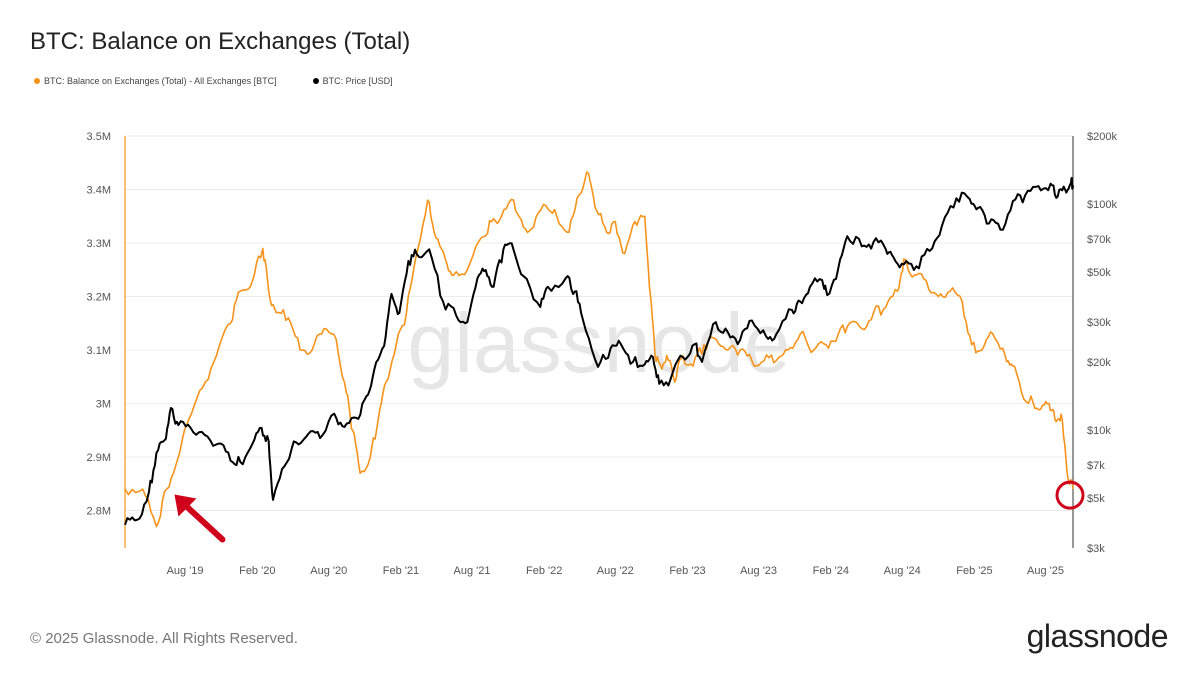 The width and height of the screenshot is (1200, 675). What do you see at coordinates (257, 571) in the screenshot?
I see `x-tick: Feb '20` at bounding box center [257, 571].